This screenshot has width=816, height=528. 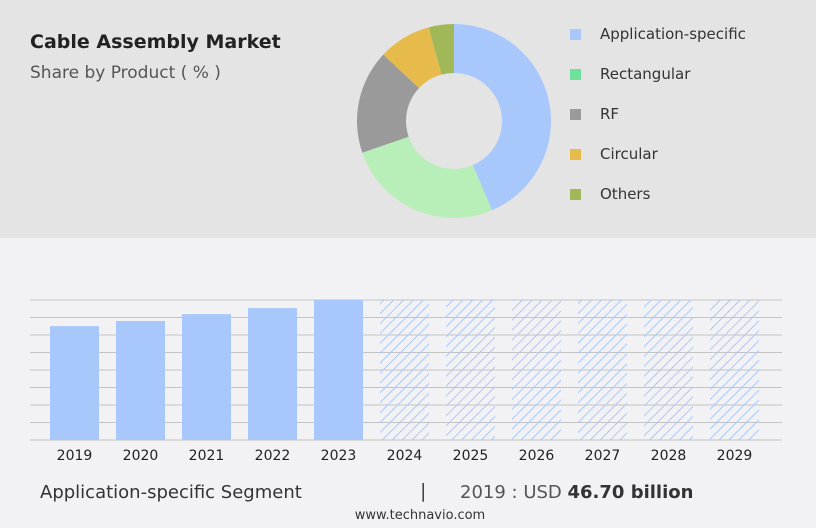 I want to click on bar-forecast-2029, so click(x=734, y=370).